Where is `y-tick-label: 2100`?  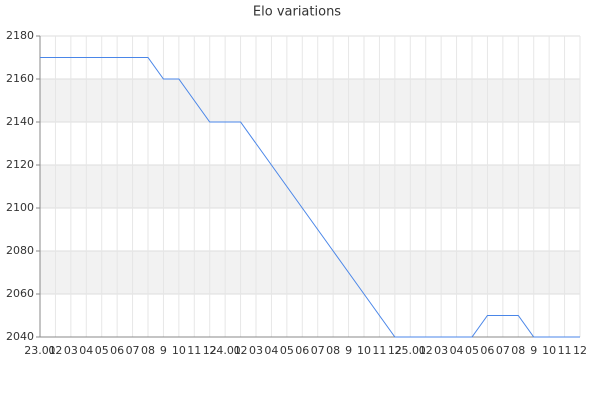 y-tick-label: 2100 is located at coordinates (20, 207).